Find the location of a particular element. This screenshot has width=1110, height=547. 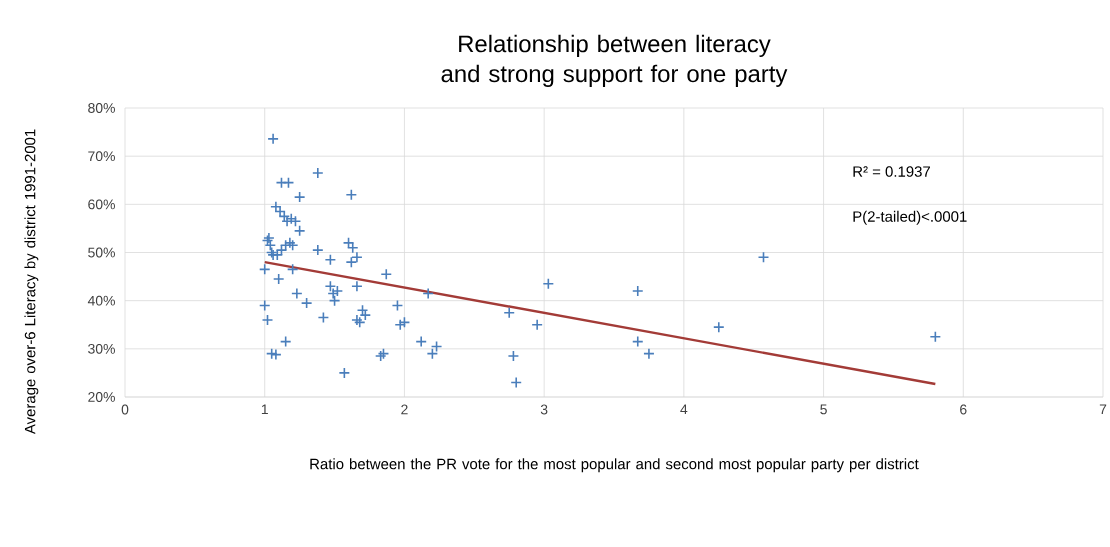

y-tick-label: 20% is located at coordinates (101, 397).